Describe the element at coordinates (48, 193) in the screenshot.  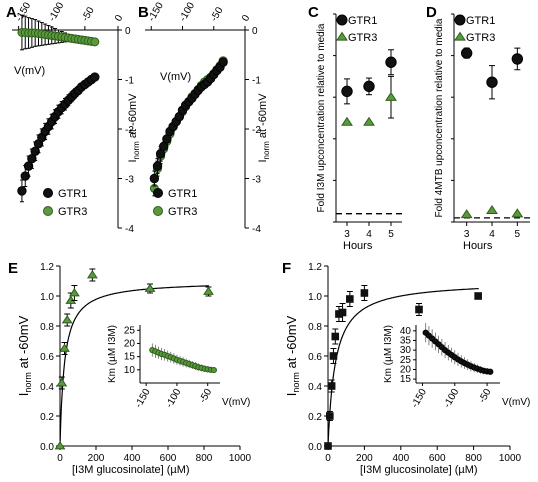
I see `legend-a-gtr1-marker` at that location.